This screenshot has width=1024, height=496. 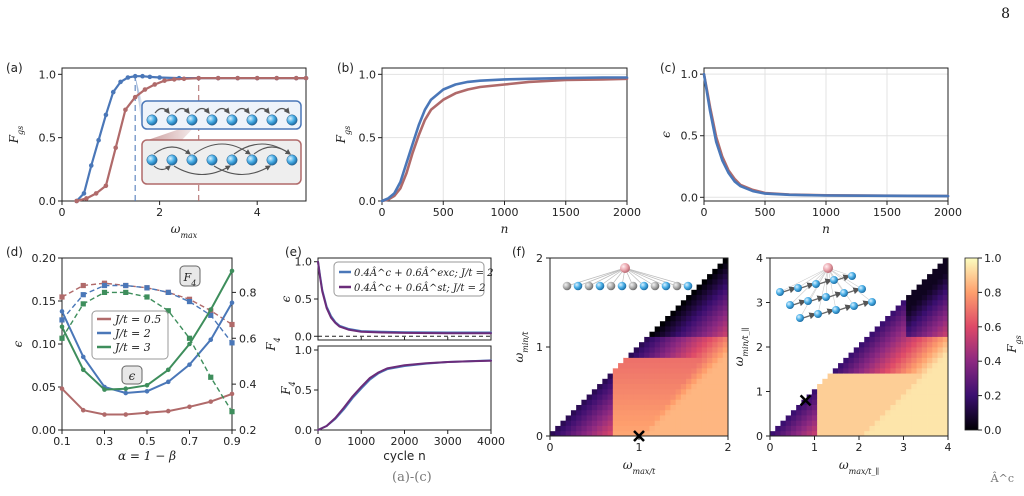 I want to click on inset-box-red, so click(x=221, y=162).